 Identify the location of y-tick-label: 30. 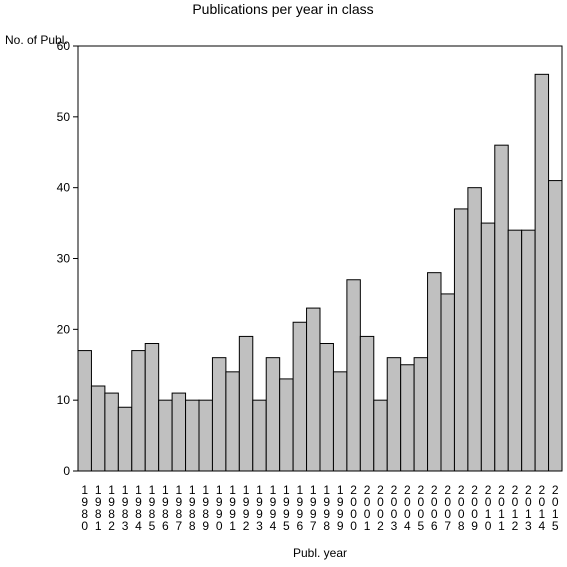
(64, 259).